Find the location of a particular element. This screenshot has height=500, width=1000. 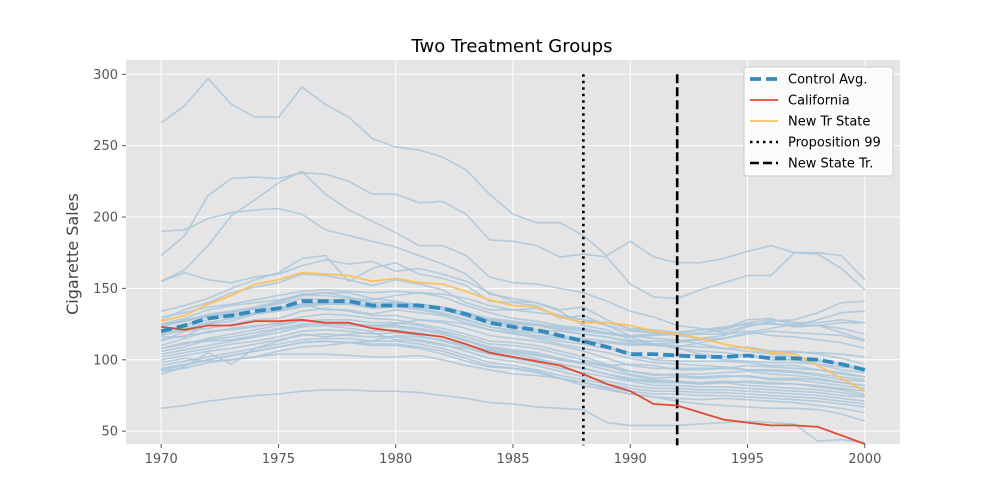

legend-label: Control Avg. is located at coordinates (827, 80).